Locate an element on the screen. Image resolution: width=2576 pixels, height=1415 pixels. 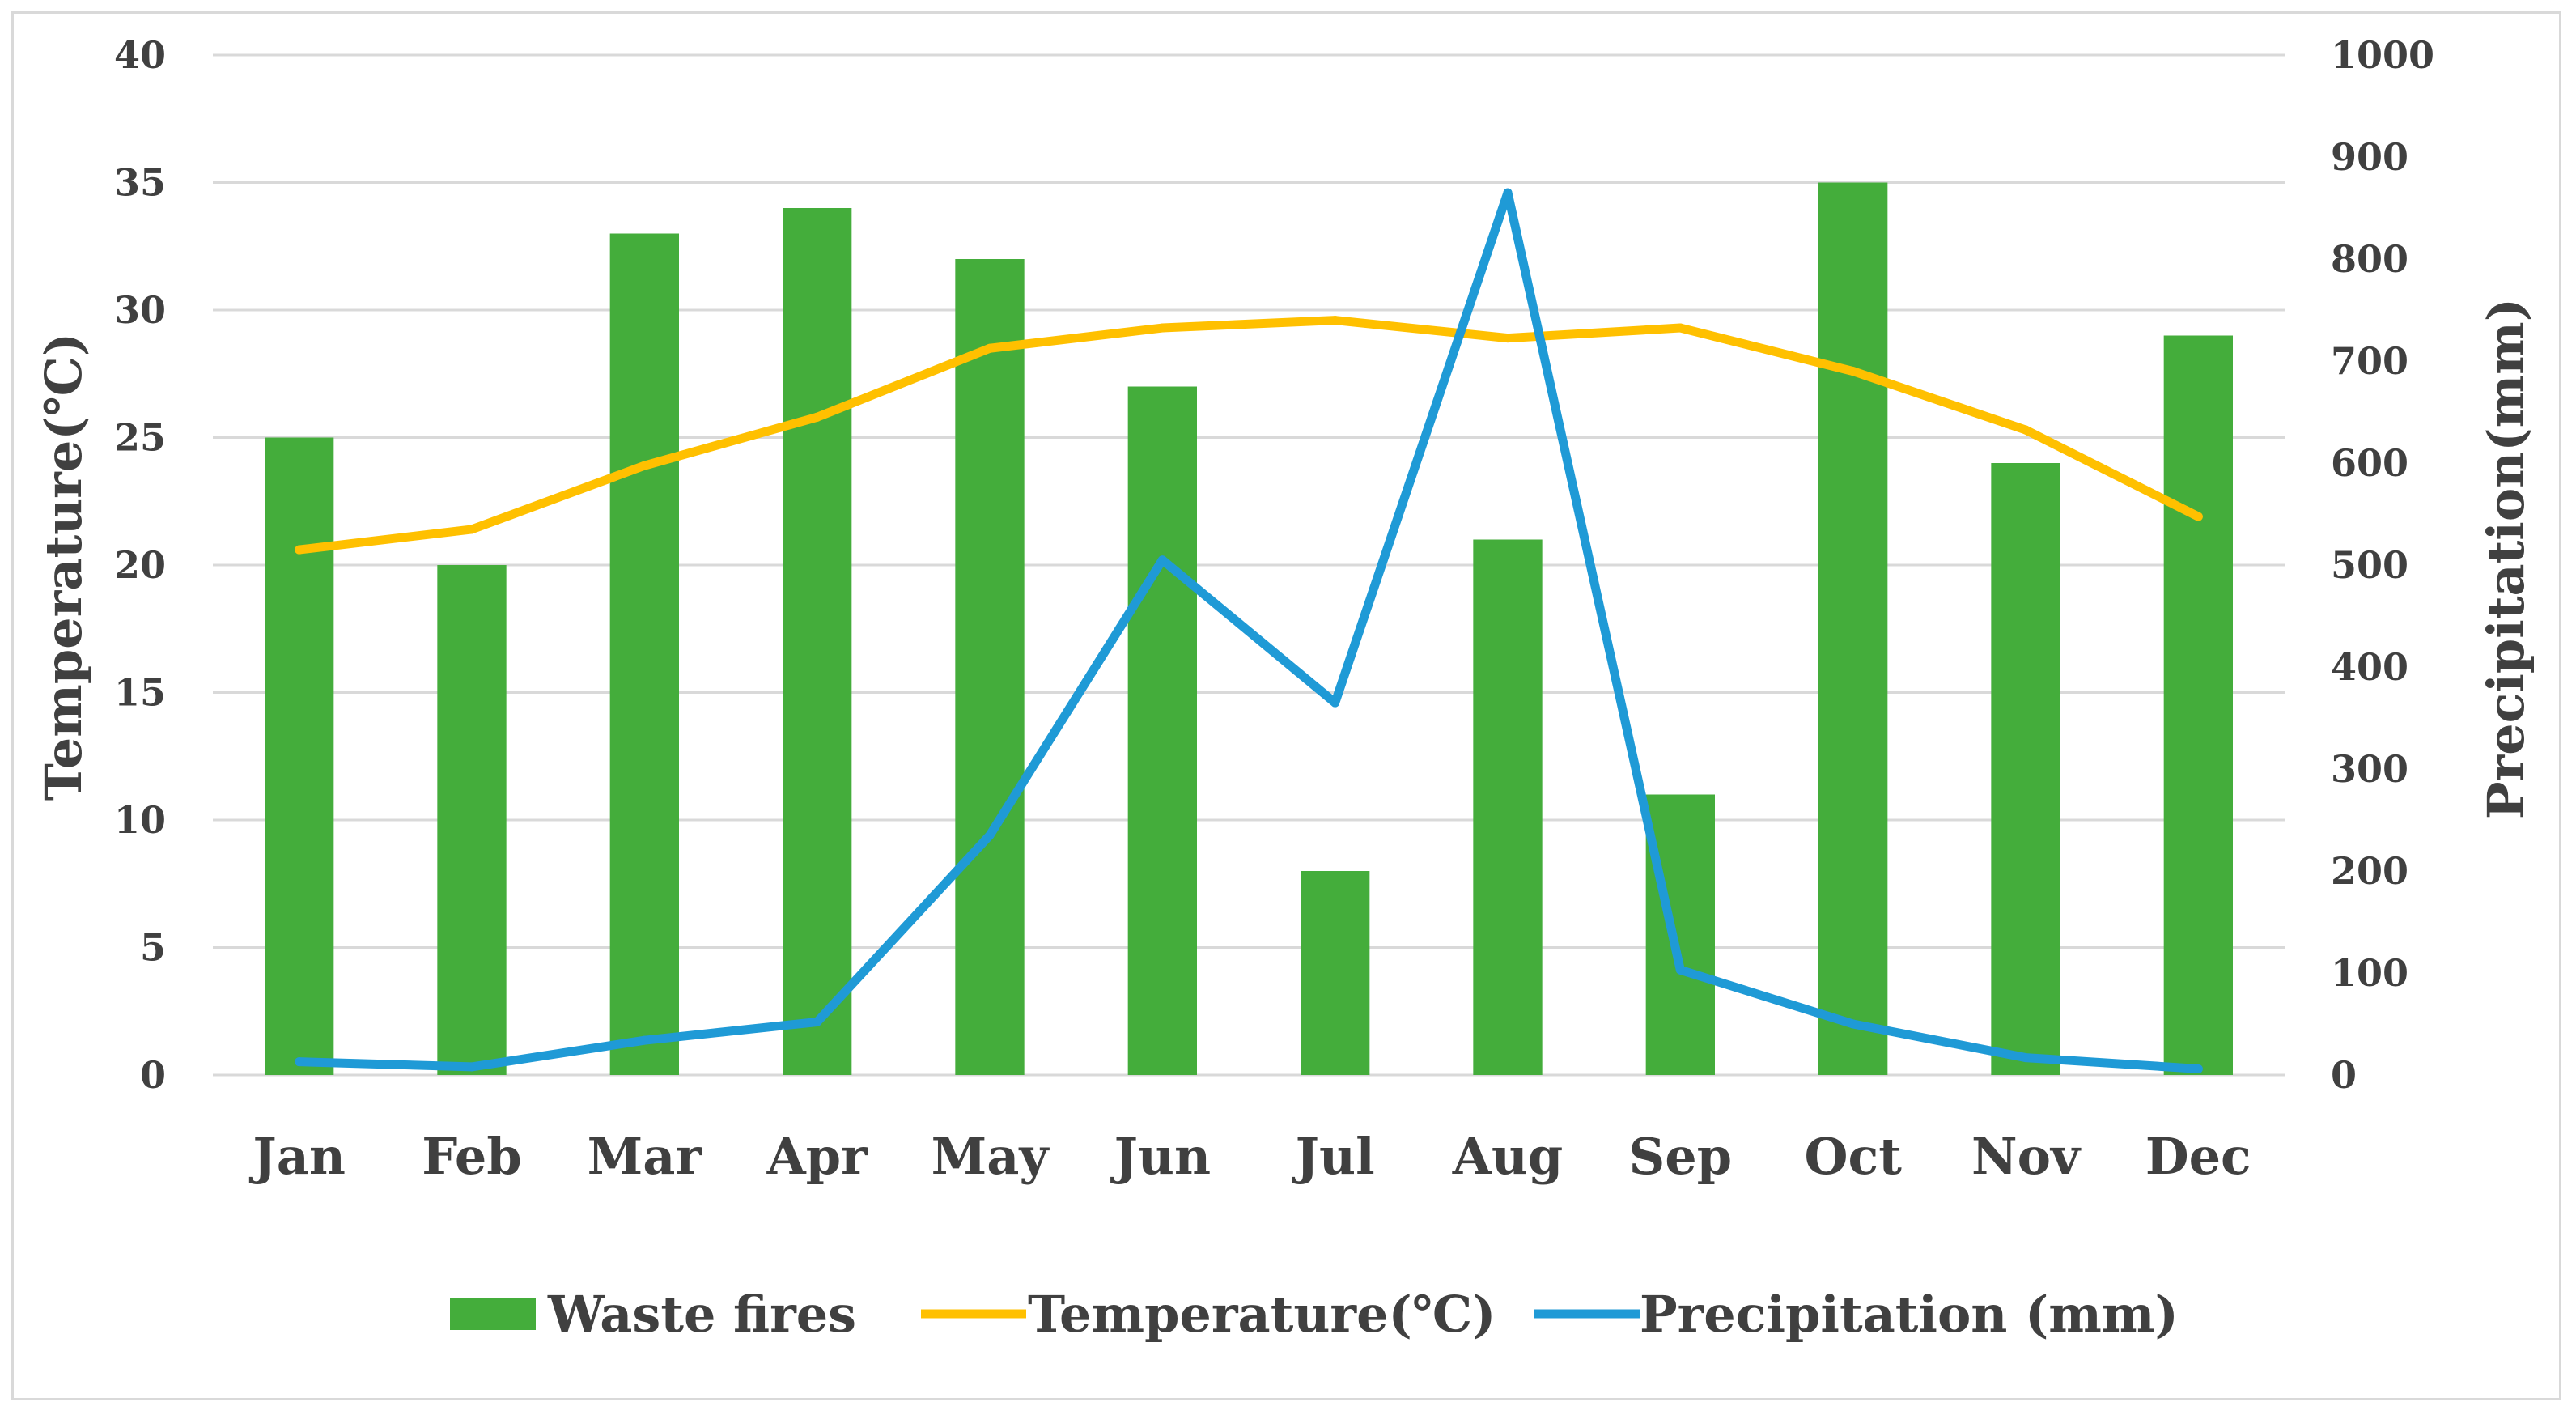
bar-aug is located at coordinates (1508, 807).